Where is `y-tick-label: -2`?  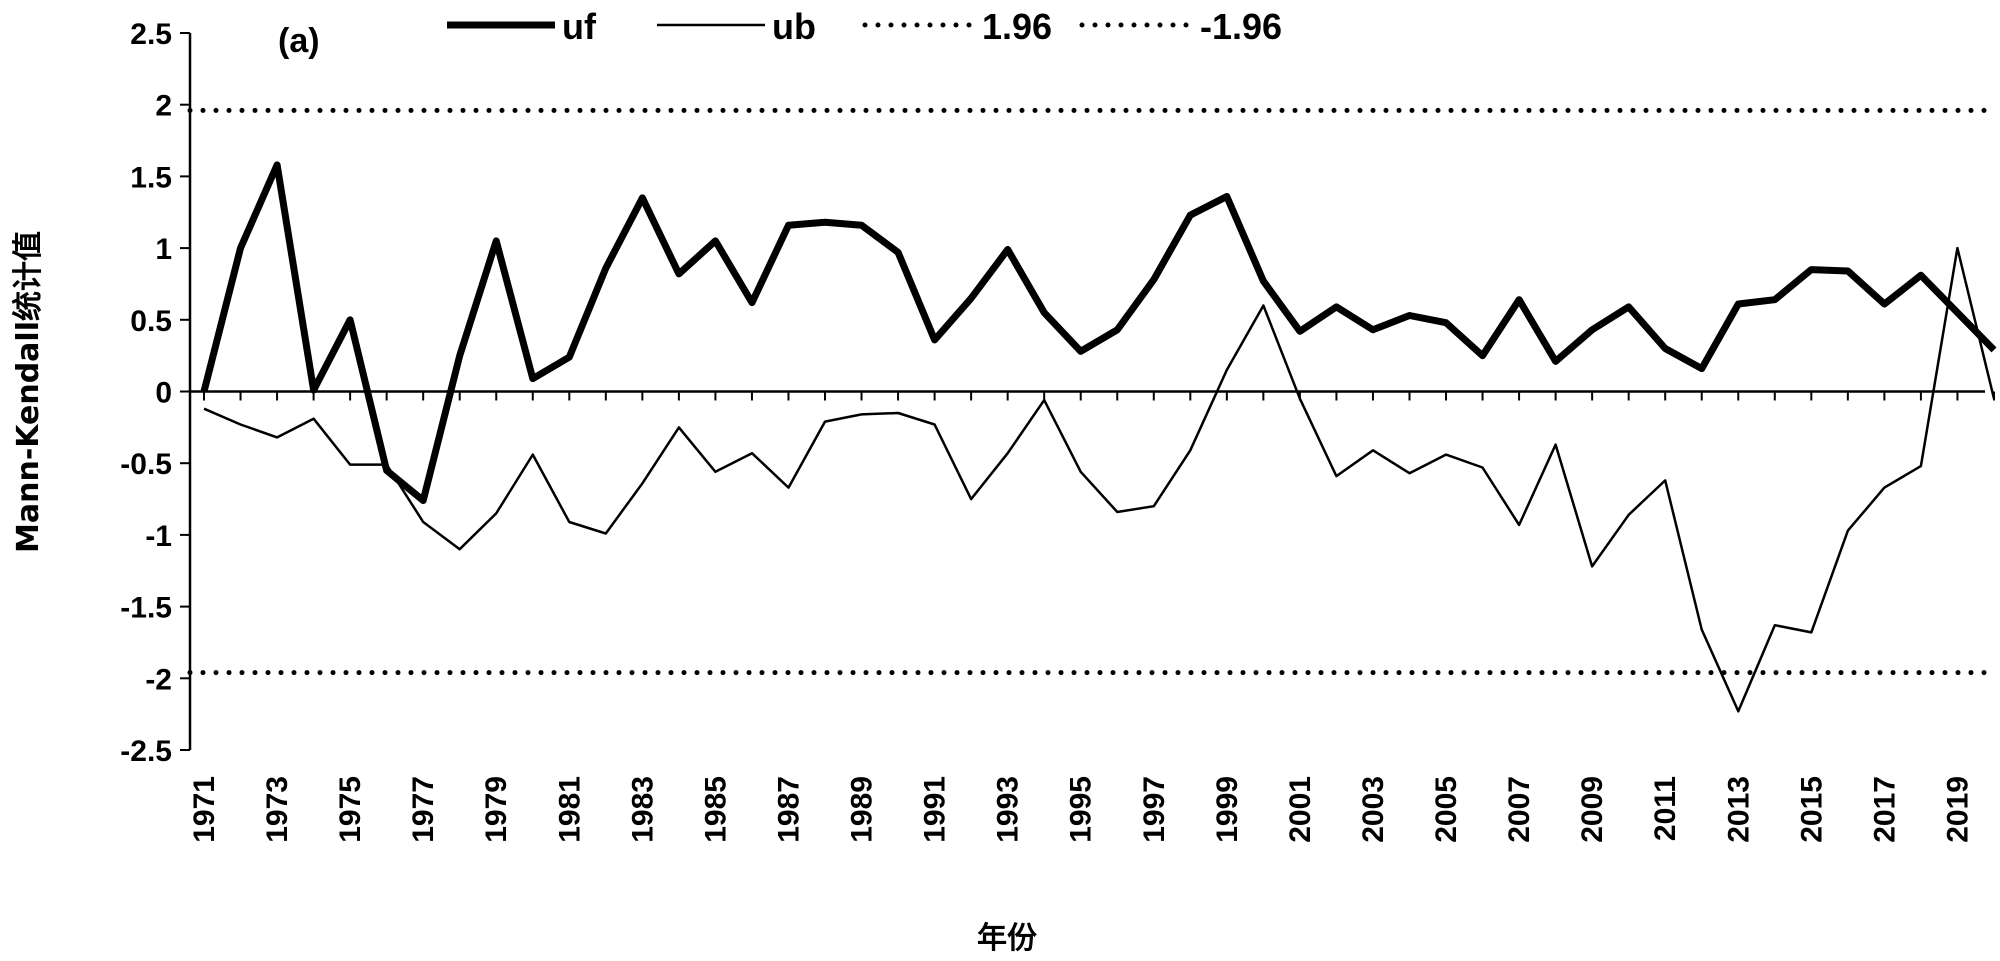
y-tick-label: -2 is located at coordinates (158, 679).